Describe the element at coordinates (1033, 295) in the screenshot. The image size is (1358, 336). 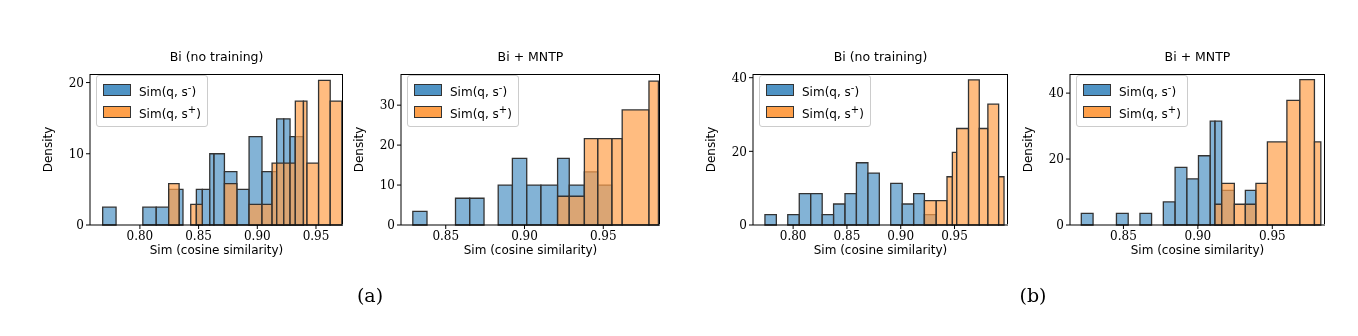
I see `text: (b)` at that location.